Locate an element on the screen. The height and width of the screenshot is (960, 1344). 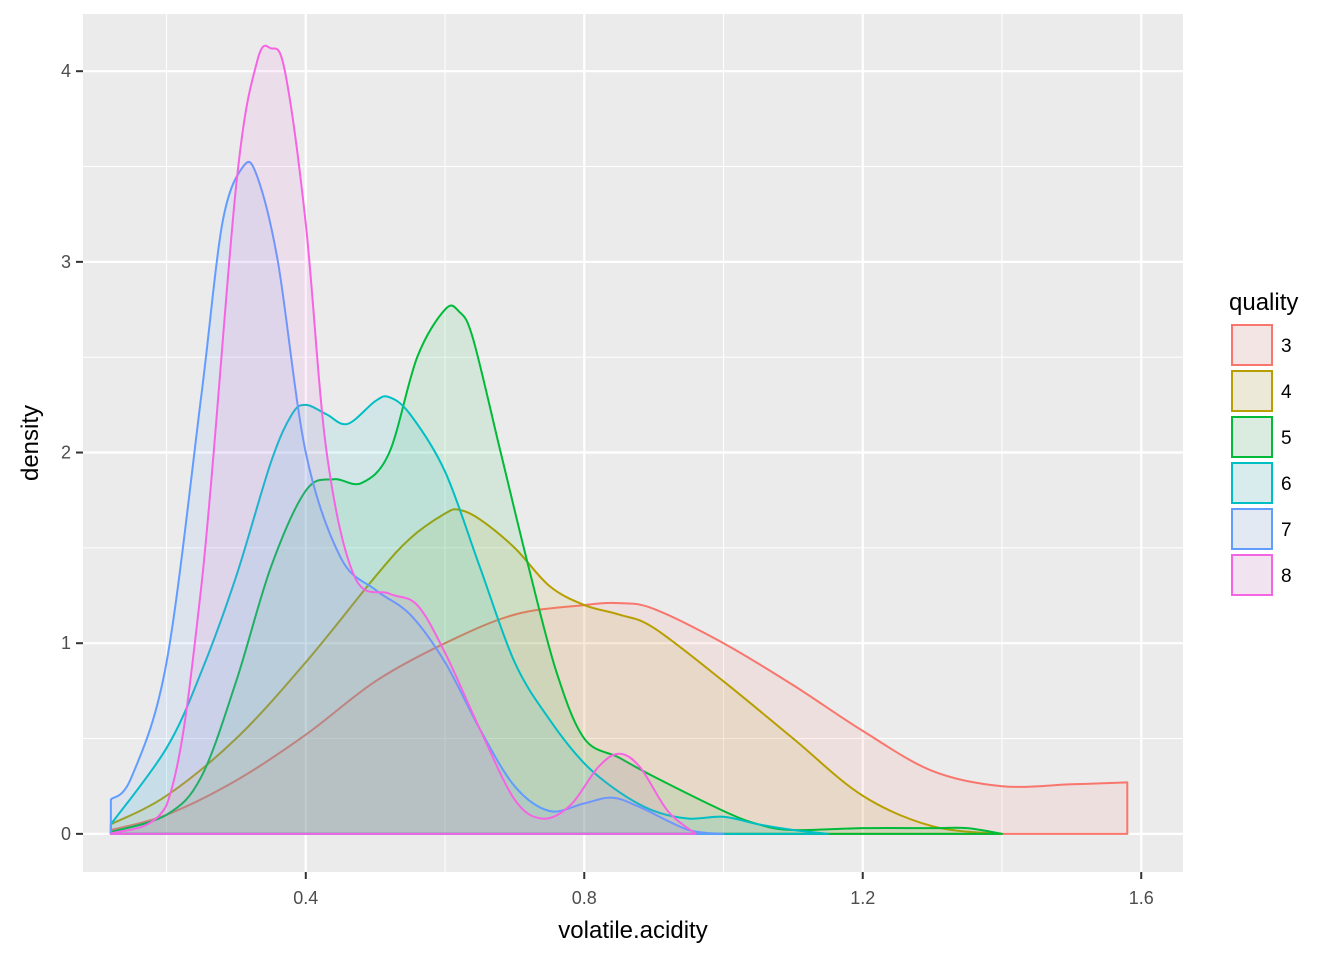
legend-label-quality-5: 5 is located at coordinates (1286, 438).